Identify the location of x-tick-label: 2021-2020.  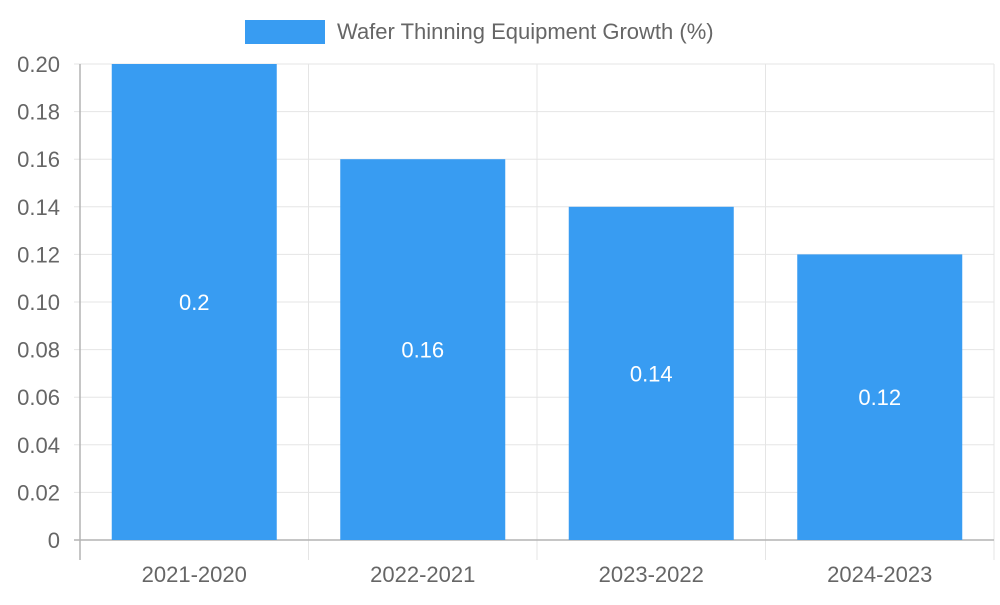
(194, 574).